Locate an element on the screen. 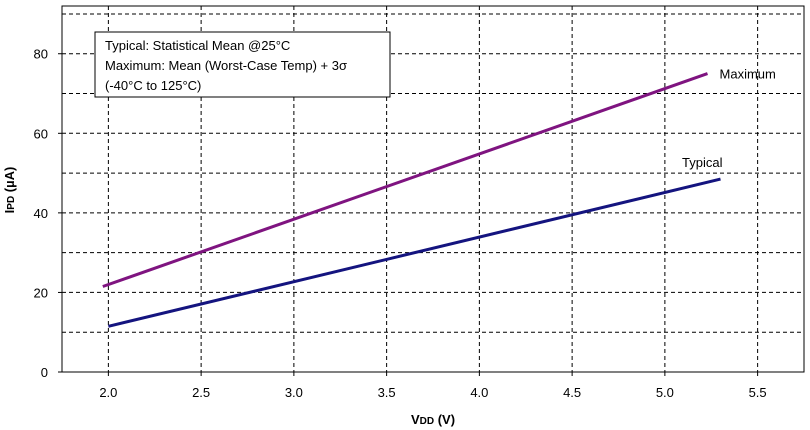 Image resolution: width=810 pixels, height=430 pixels. series-label-maximum: Maximum is located at coordinates (748, 74).